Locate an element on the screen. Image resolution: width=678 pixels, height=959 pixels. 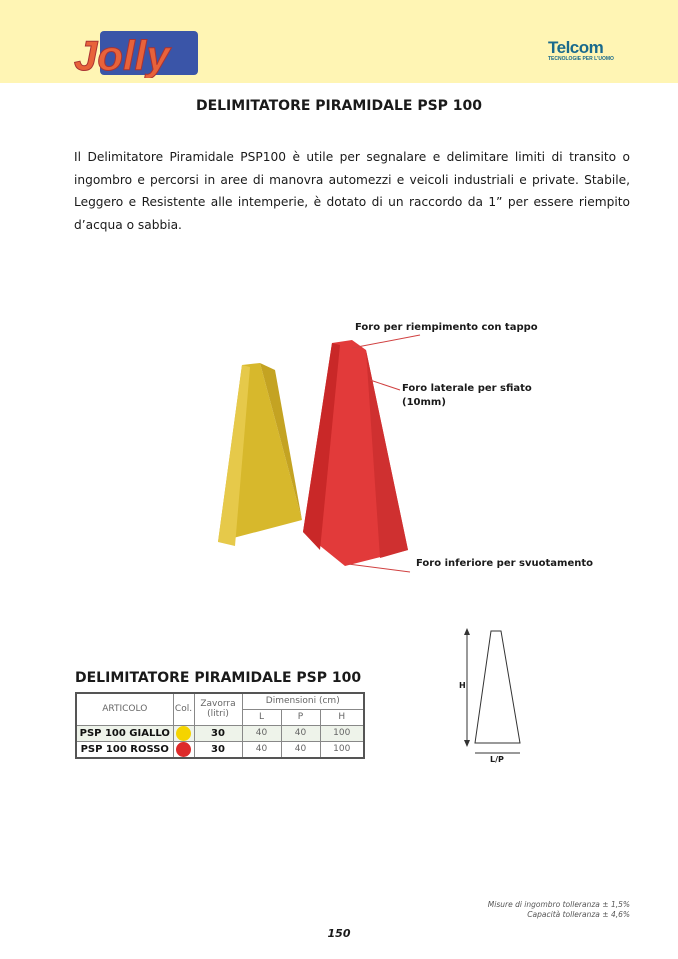
header-articolo: ARTICOLO is located at coordinates (124, 709).